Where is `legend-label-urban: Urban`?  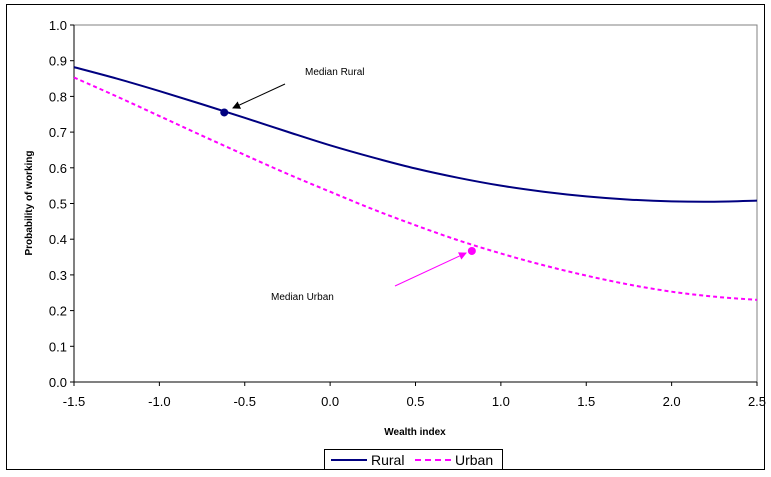 legend-label-urban: Urban is located at coordinates (474, 460).